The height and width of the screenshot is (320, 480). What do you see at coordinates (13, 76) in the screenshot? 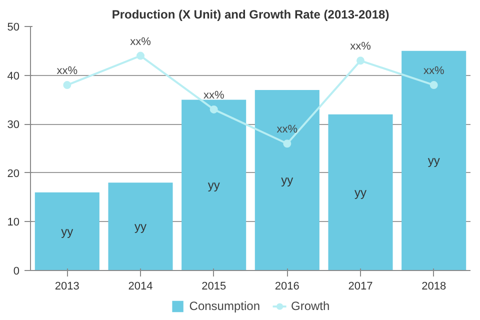
I see `y-tick-label: 40` at bounding box center [13, 76].